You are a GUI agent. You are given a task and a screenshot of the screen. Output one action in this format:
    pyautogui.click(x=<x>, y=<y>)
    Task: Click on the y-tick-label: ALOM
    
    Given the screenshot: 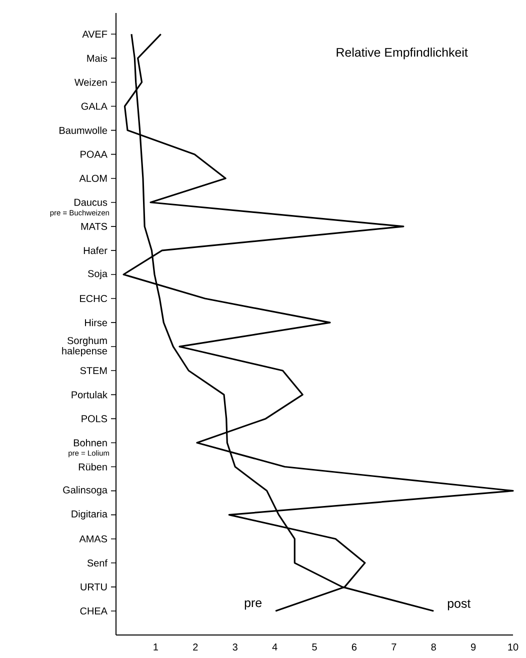 What is the action you would take?
    pyautogui.click(x=93, y=178)
    